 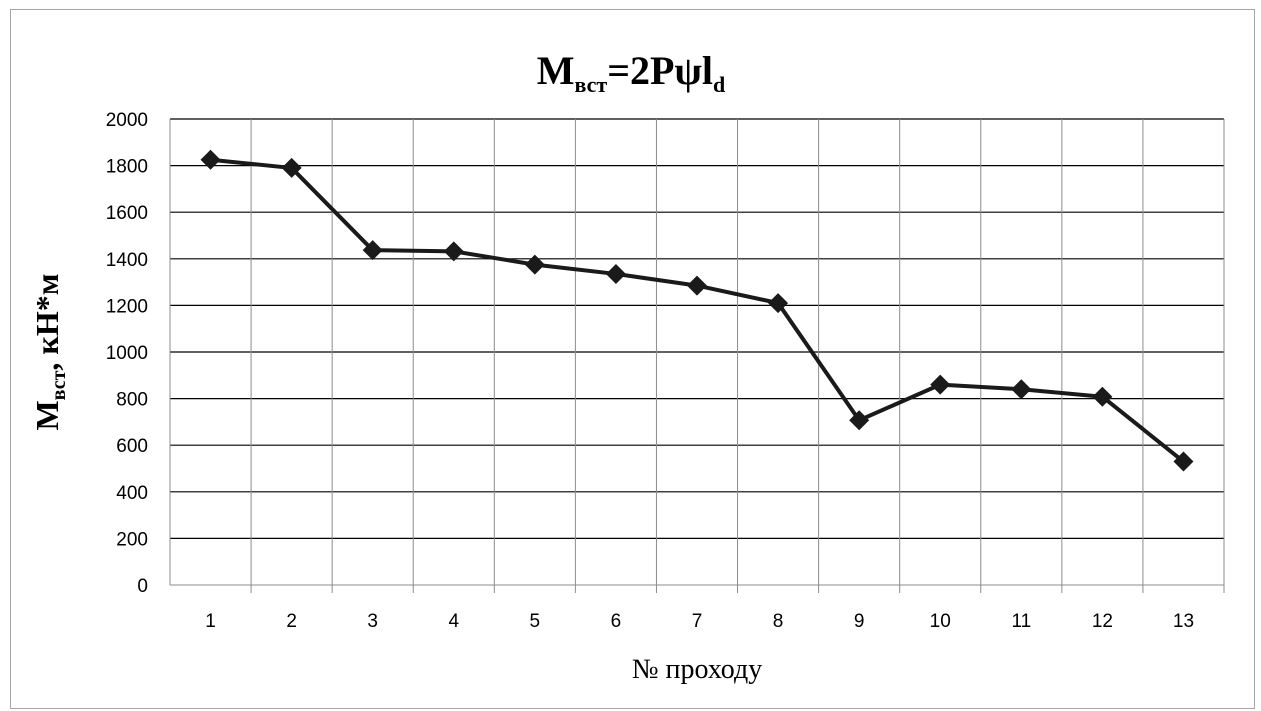 What do you see at coordinates (127, 306) in the screenshot?
I see `y-tick-label: 1200` at bounding box center [127, 306].